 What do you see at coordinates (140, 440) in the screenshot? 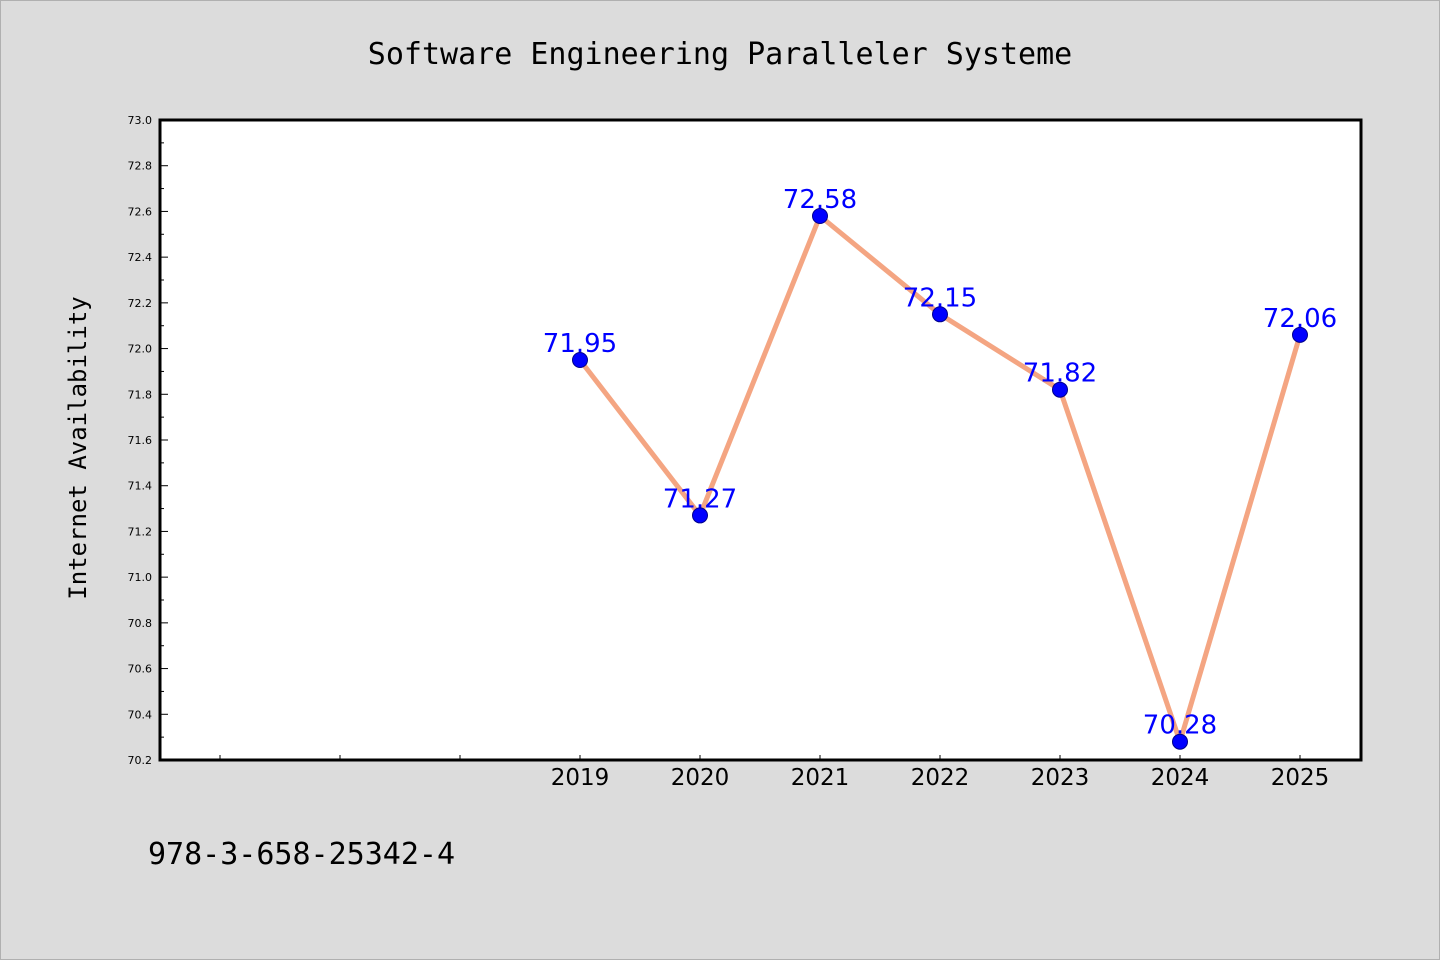
I see `y-tick-label: 71.6` at bounding box center [140, 440].